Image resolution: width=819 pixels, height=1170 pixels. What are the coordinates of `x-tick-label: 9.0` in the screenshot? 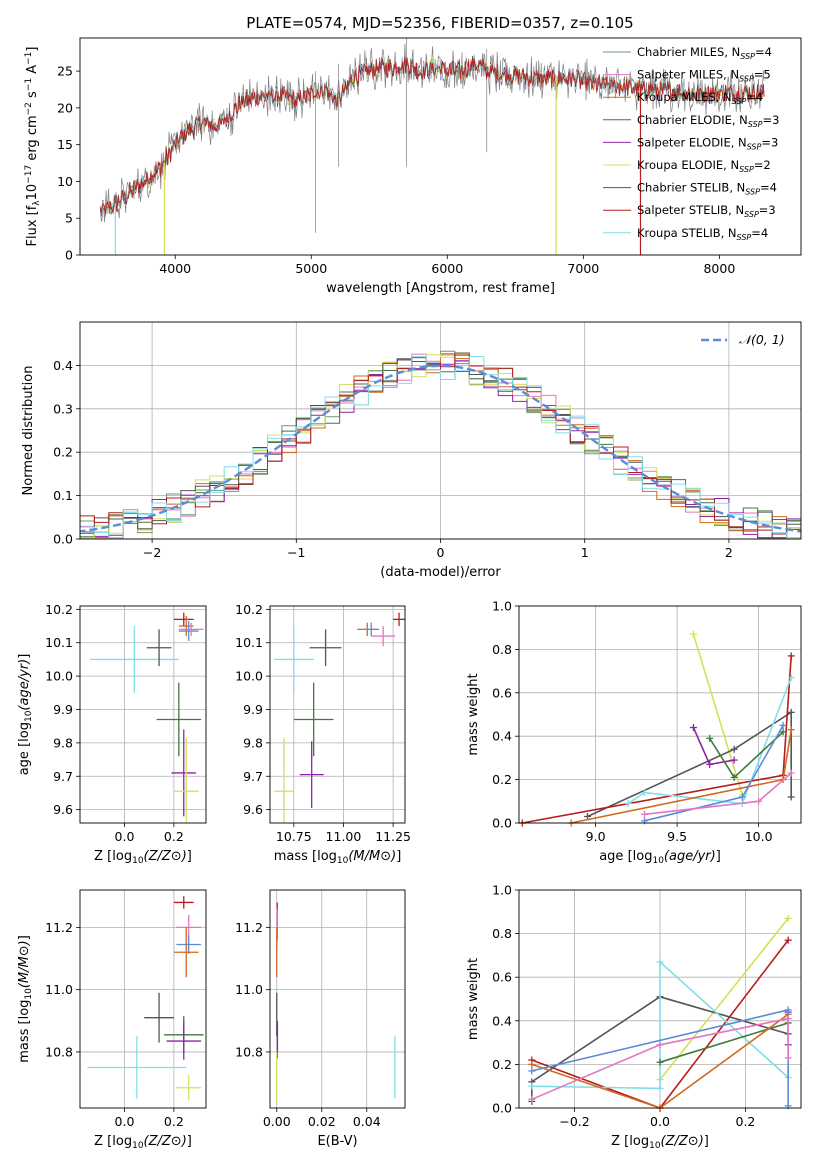 It's located at (596, 836).